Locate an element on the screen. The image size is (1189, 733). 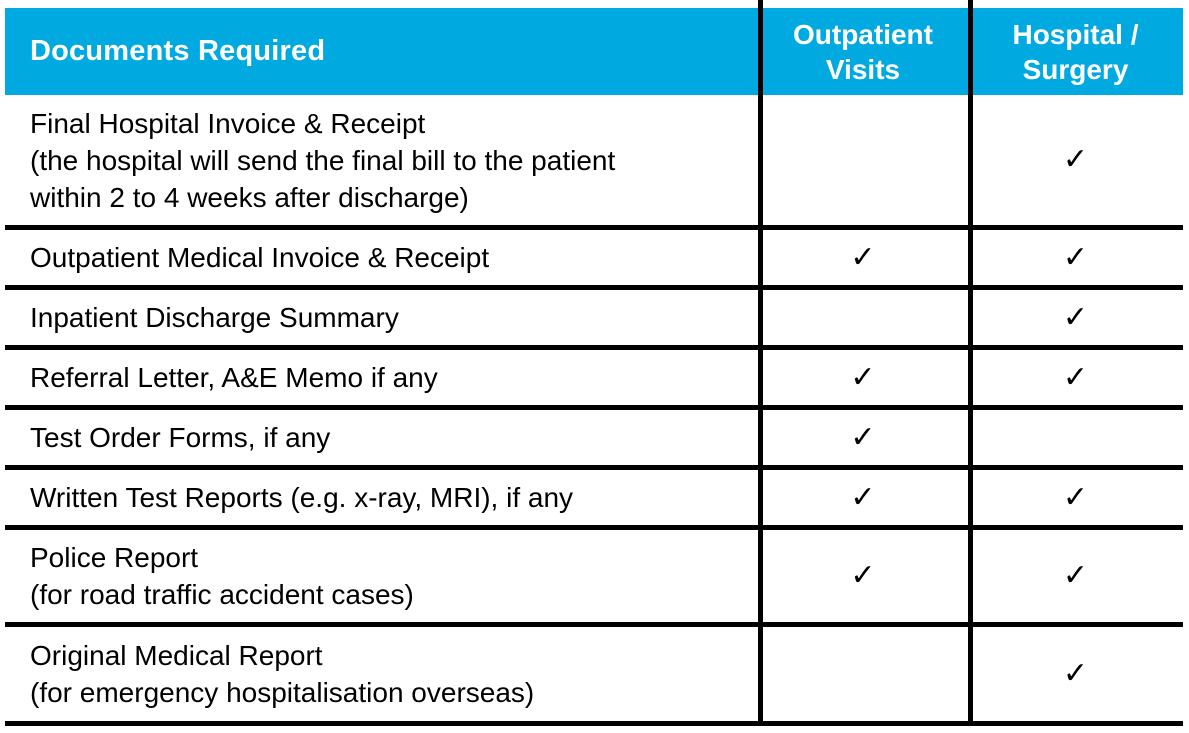
document-label: Police Report is located at coordinates (114, 557).